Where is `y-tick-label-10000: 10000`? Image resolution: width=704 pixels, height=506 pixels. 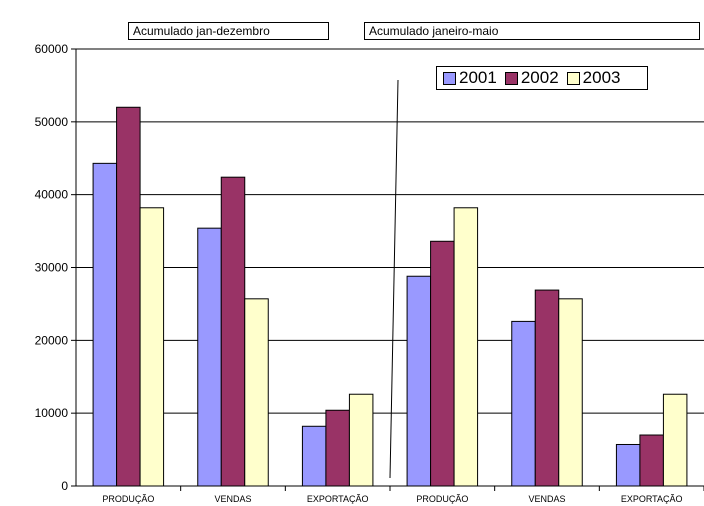 y-tick-label-10000: 10000 is located at coordinates (52, 413).